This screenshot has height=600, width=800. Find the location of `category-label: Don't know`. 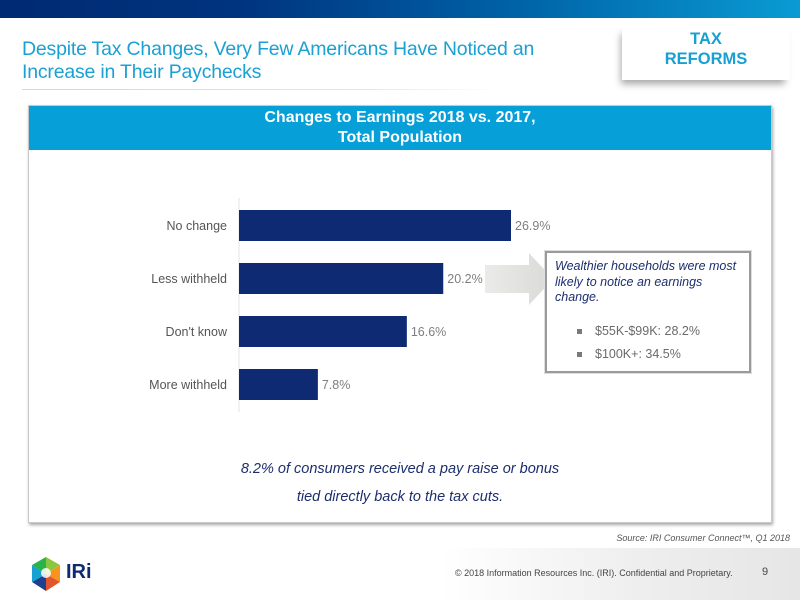

category-label: Don't know is located at coordinates (197, 332).